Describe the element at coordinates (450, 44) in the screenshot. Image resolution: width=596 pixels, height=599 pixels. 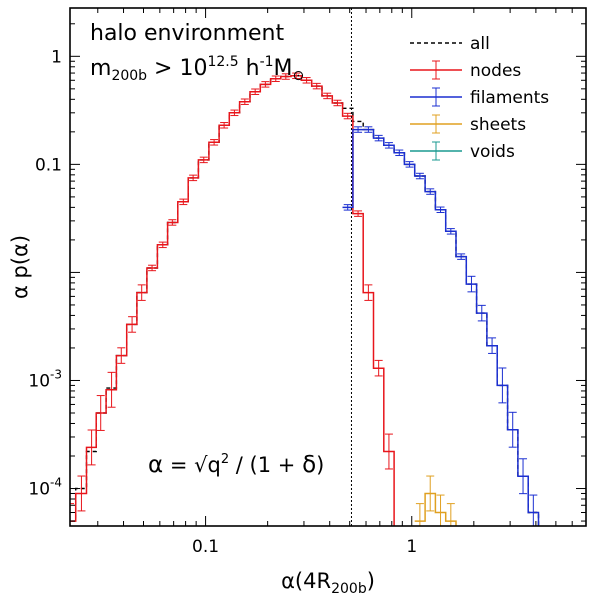
I see `legend-item-all: all` at that location.